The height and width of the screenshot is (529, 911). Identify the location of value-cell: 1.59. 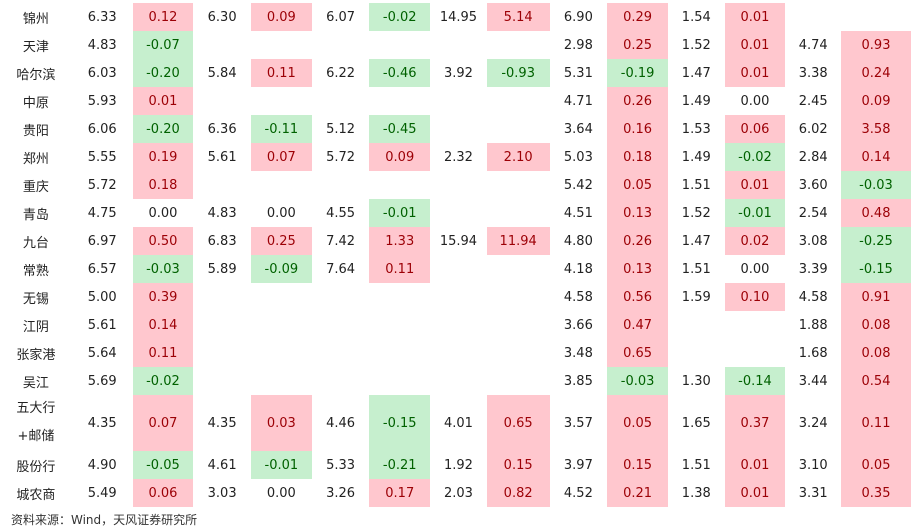
(696, 297).